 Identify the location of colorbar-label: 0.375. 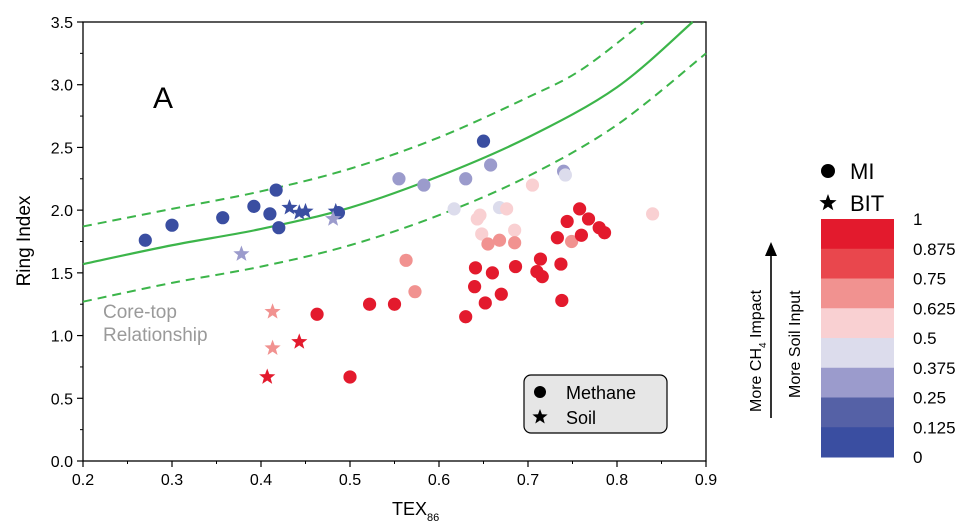
(934, 368).